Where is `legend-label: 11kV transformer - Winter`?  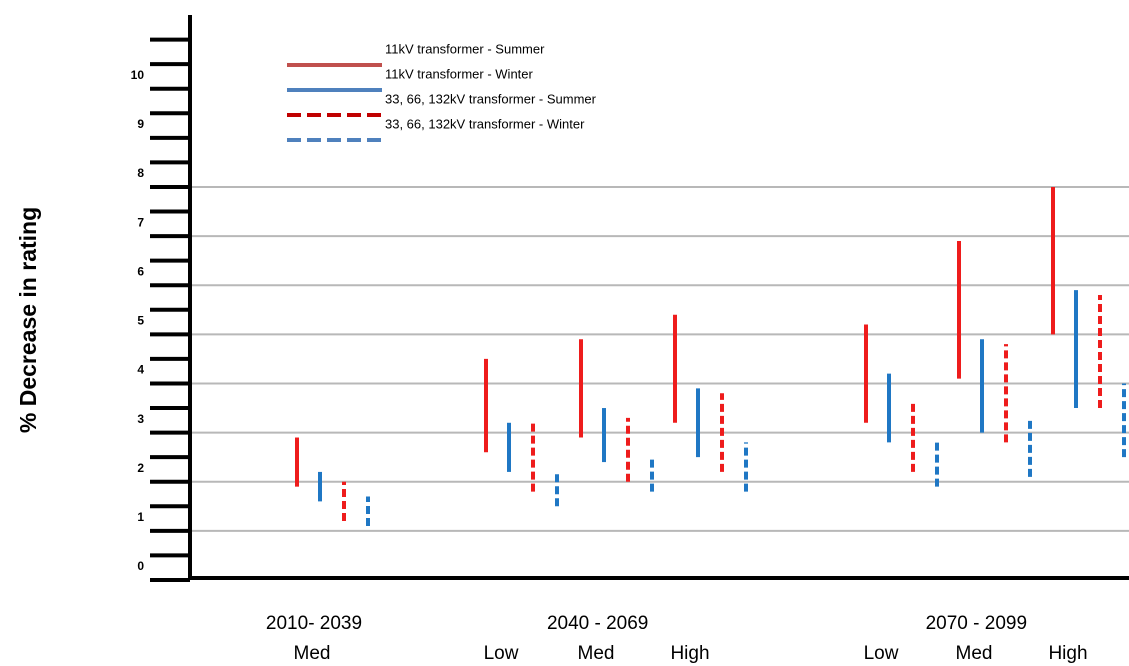
legend-label: 11kV transformer - Winter is located at coordinates (459, 73).